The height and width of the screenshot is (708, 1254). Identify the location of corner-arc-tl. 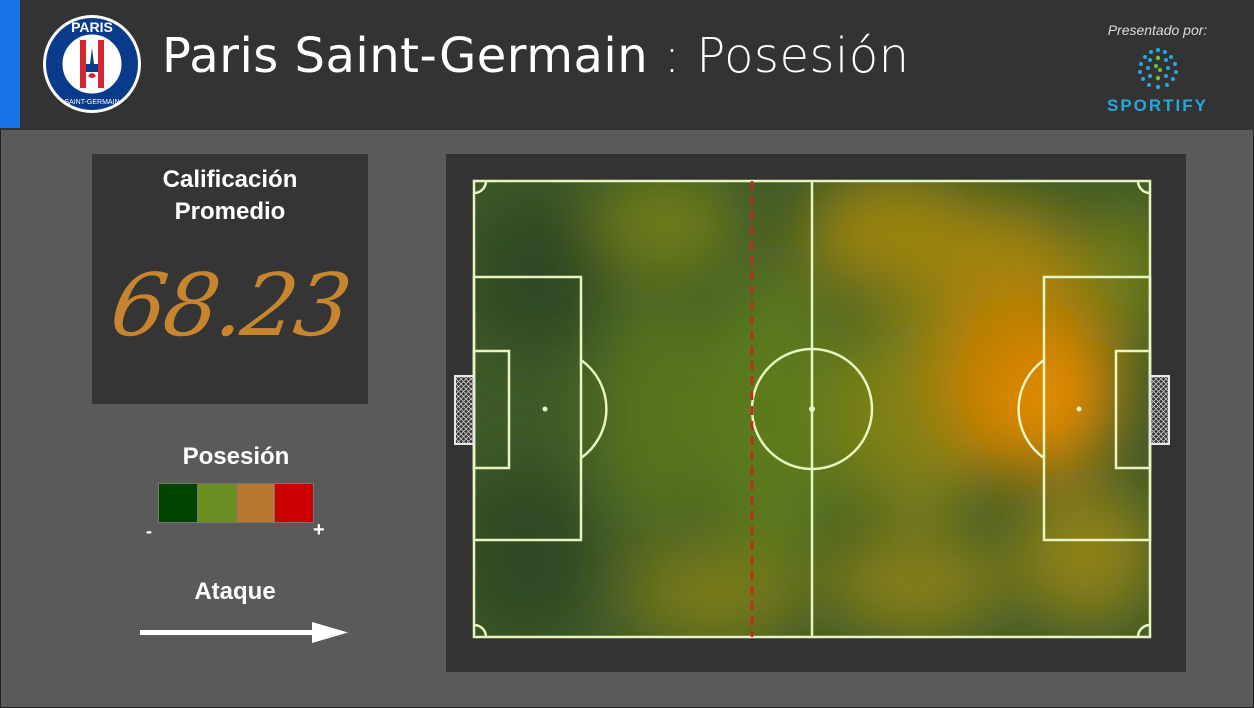
(480, 187).